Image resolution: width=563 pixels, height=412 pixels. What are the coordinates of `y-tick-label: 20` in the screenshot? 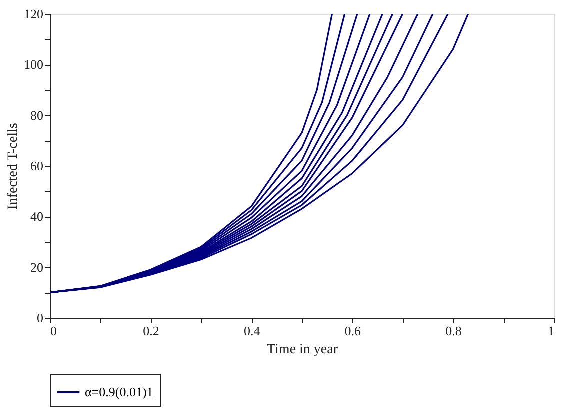 It's located at (37, 267).